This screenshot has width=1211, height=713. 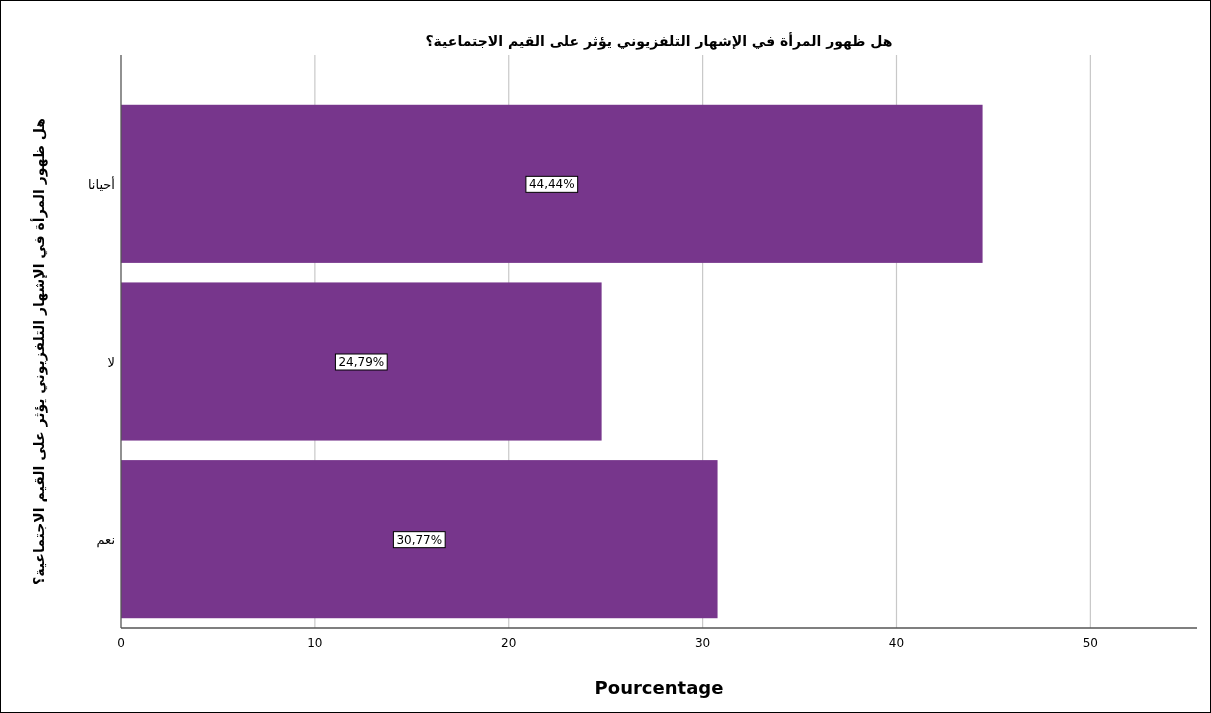 I want to click on y-tick-label: نعم, so click(x=105, y=540).